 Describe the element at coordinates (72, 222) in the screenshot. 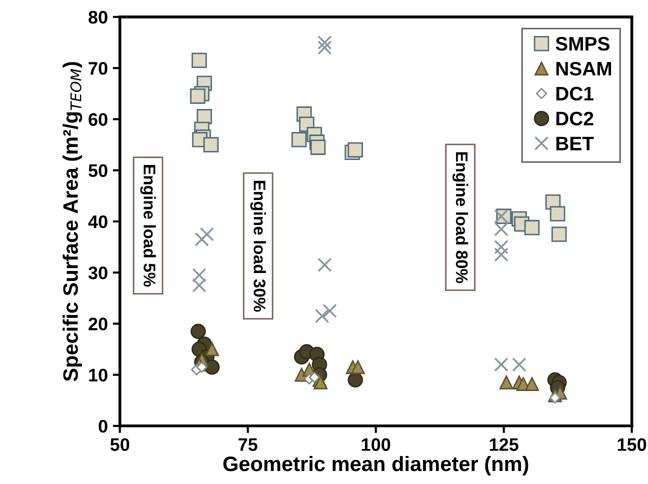

I see `y-axis-title: Specific Surface Area (m²/g$_{TEOM}$)` at that location.